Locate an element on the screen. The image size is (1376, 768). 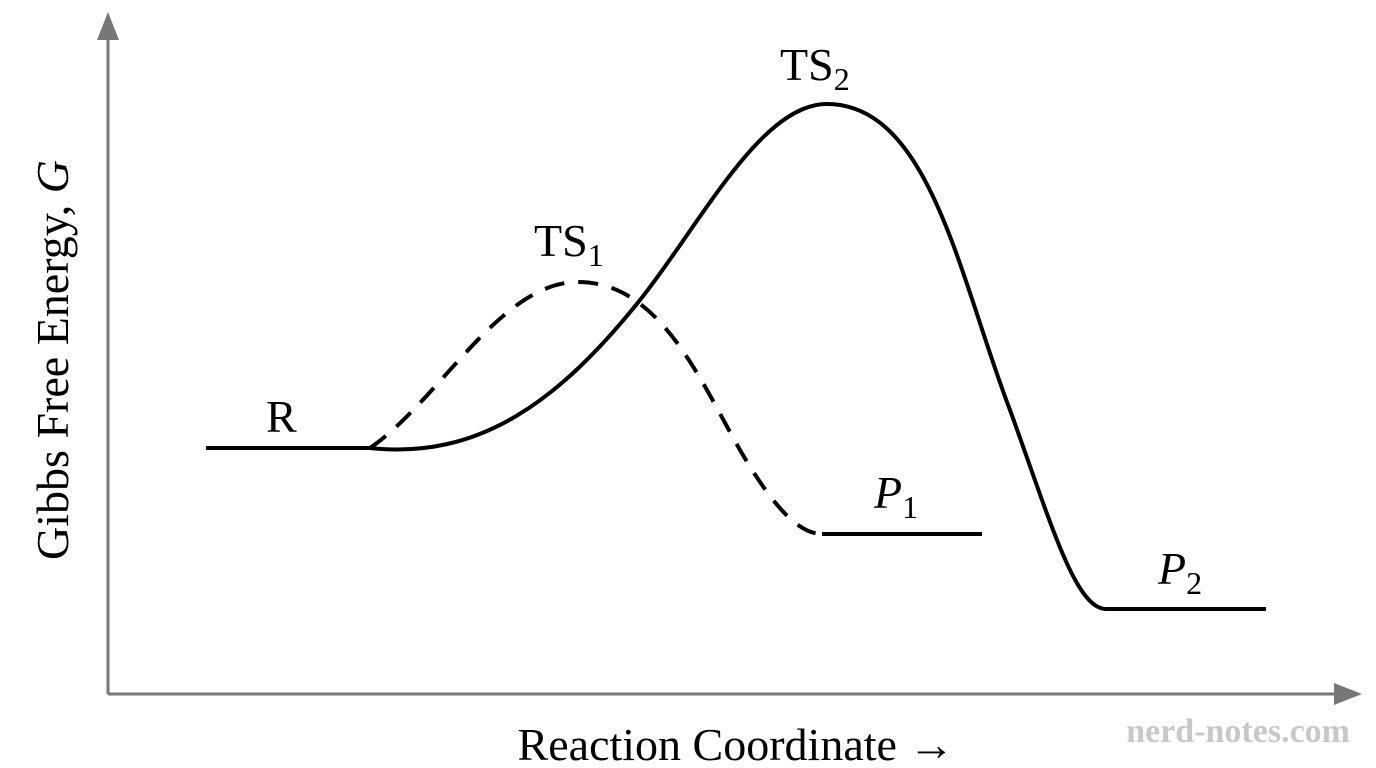
p1-label: P1 is located at coordinates (895, 496).